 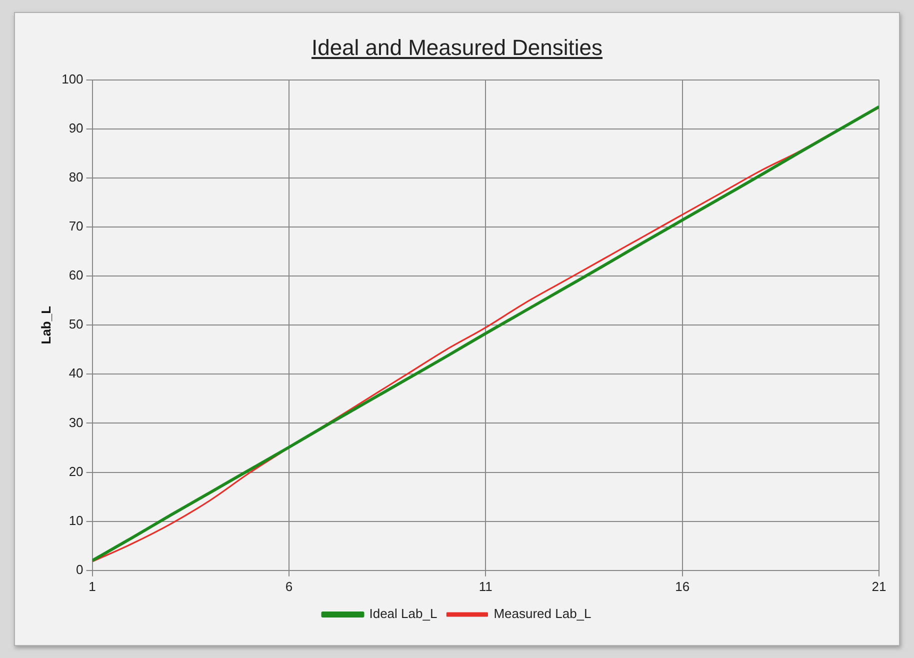 What do you see at coordinates (76, 177) in the screenshot?
I see `y-tick-label: 80` at bounding box center [76, 177].